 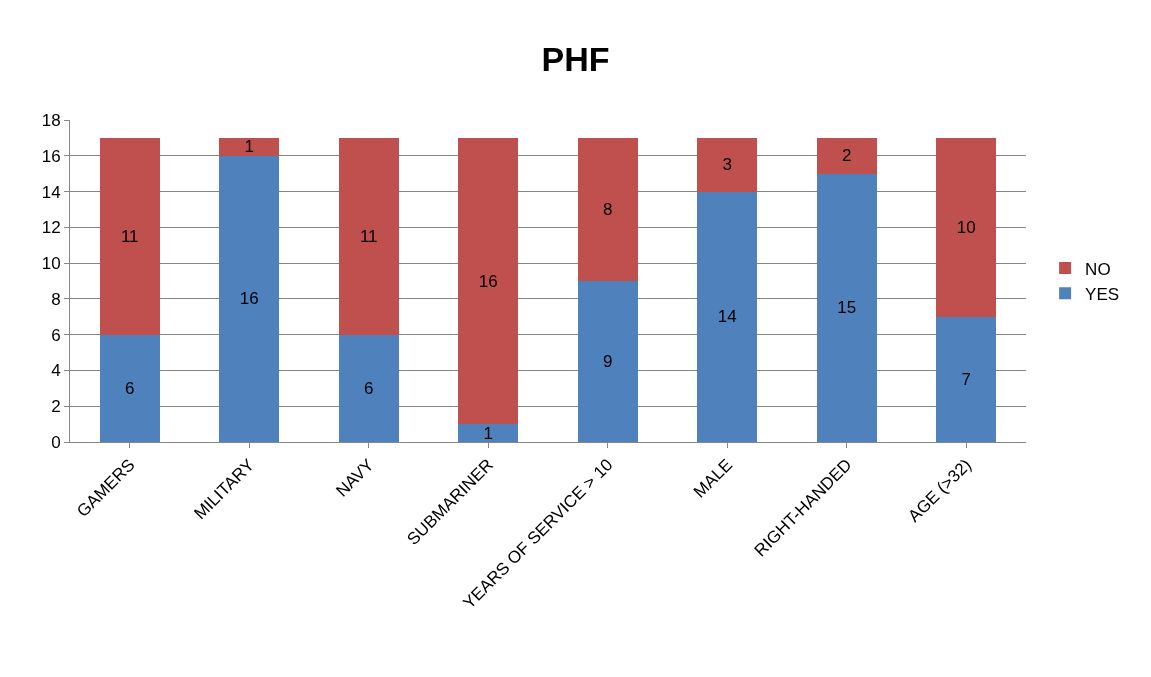 I want to click on y-tick-label: 8, so click(x=56, y=299).